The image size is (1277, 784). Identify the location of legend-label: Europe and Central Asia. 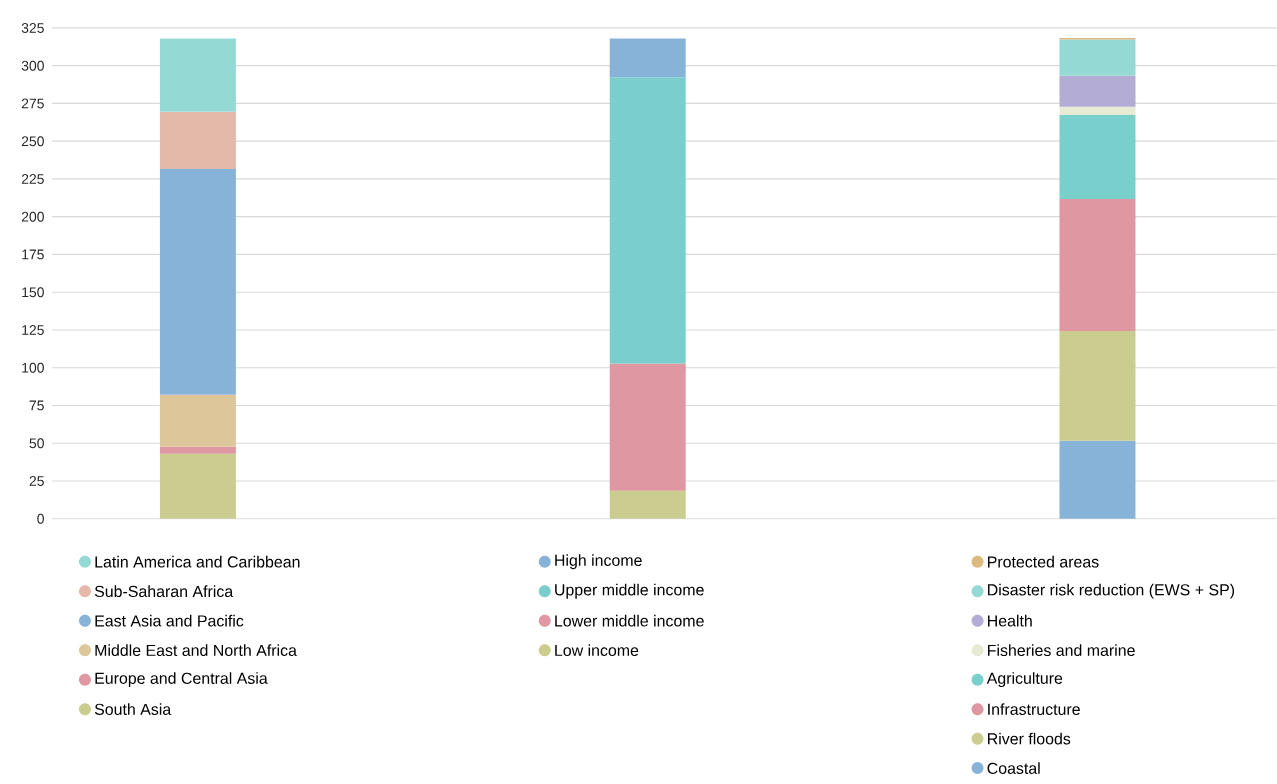
(181, 680).